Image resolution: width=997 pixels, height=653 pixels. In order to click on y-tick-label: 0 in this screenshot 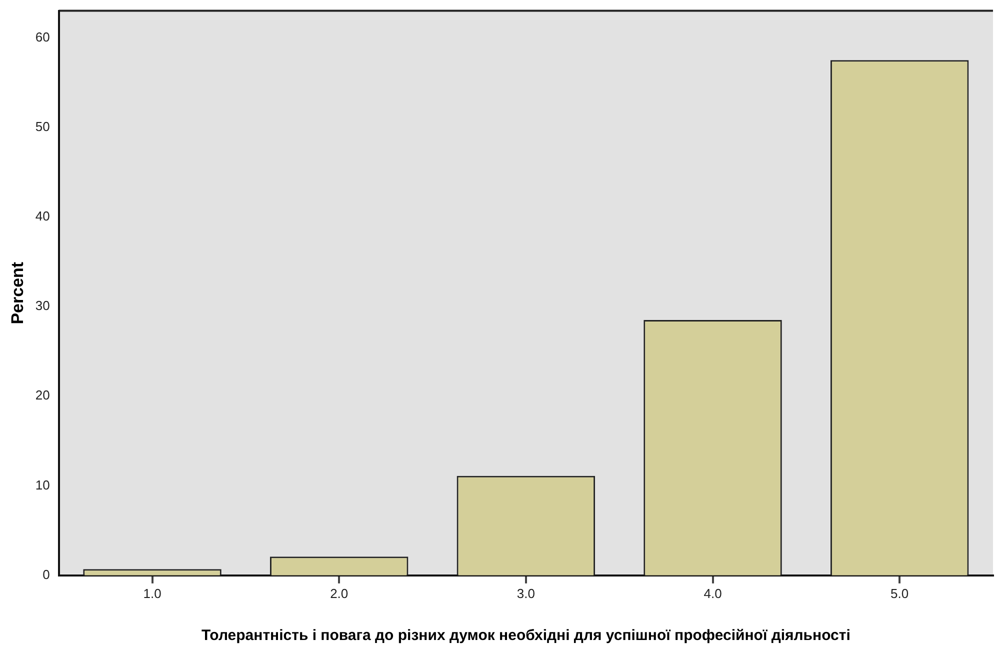, I will do `click(46, 574)`.